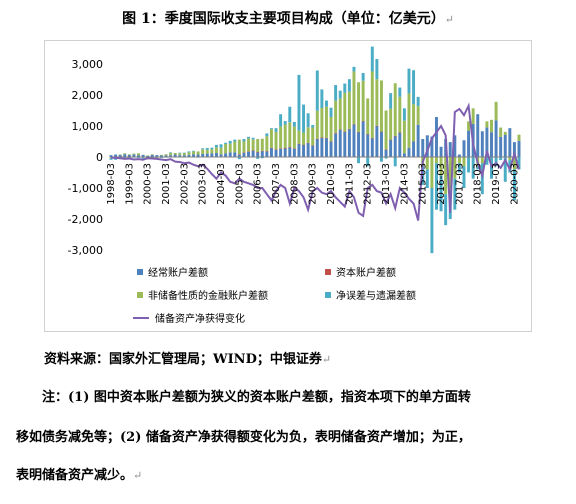 Image resolution: width=576 pixels, height=504 pixels. Describe the element at coordinates (88, 64) in the screenshot. I see `y-tick-label: 3,000` at that location.